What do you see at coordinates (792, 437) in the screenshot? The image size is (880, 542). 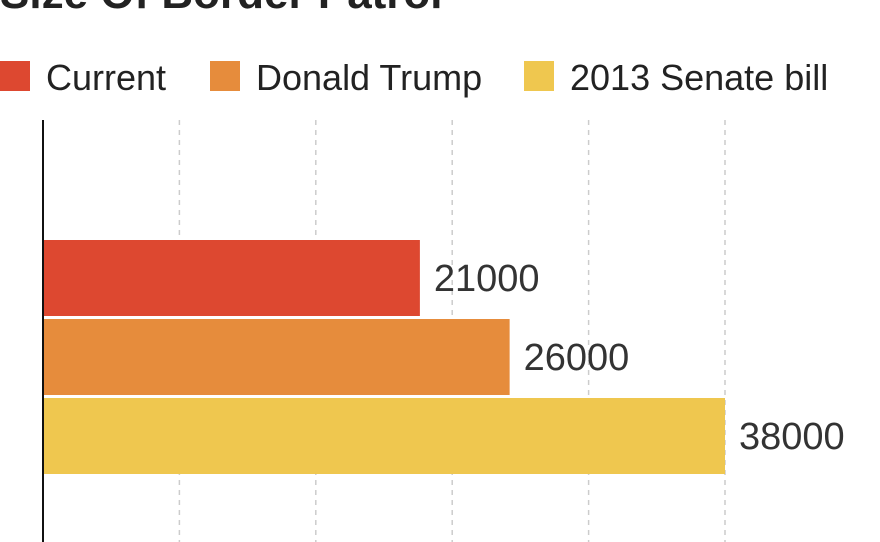 I see `data-label: 38000` at bounding box center [792, 437].